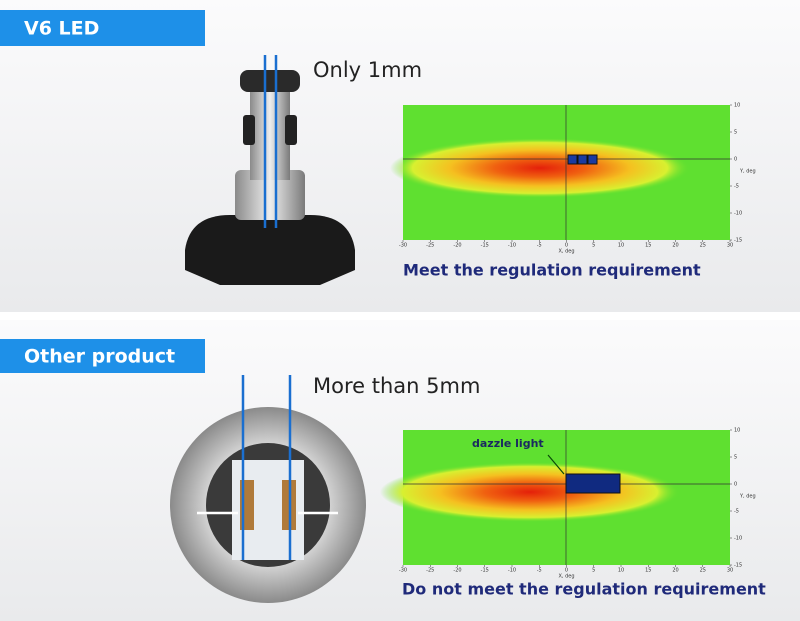 The image size is (800, 621). Describe the element at coordinates (593, 483) in the screenshot. I see `dazzle-box` at that location.